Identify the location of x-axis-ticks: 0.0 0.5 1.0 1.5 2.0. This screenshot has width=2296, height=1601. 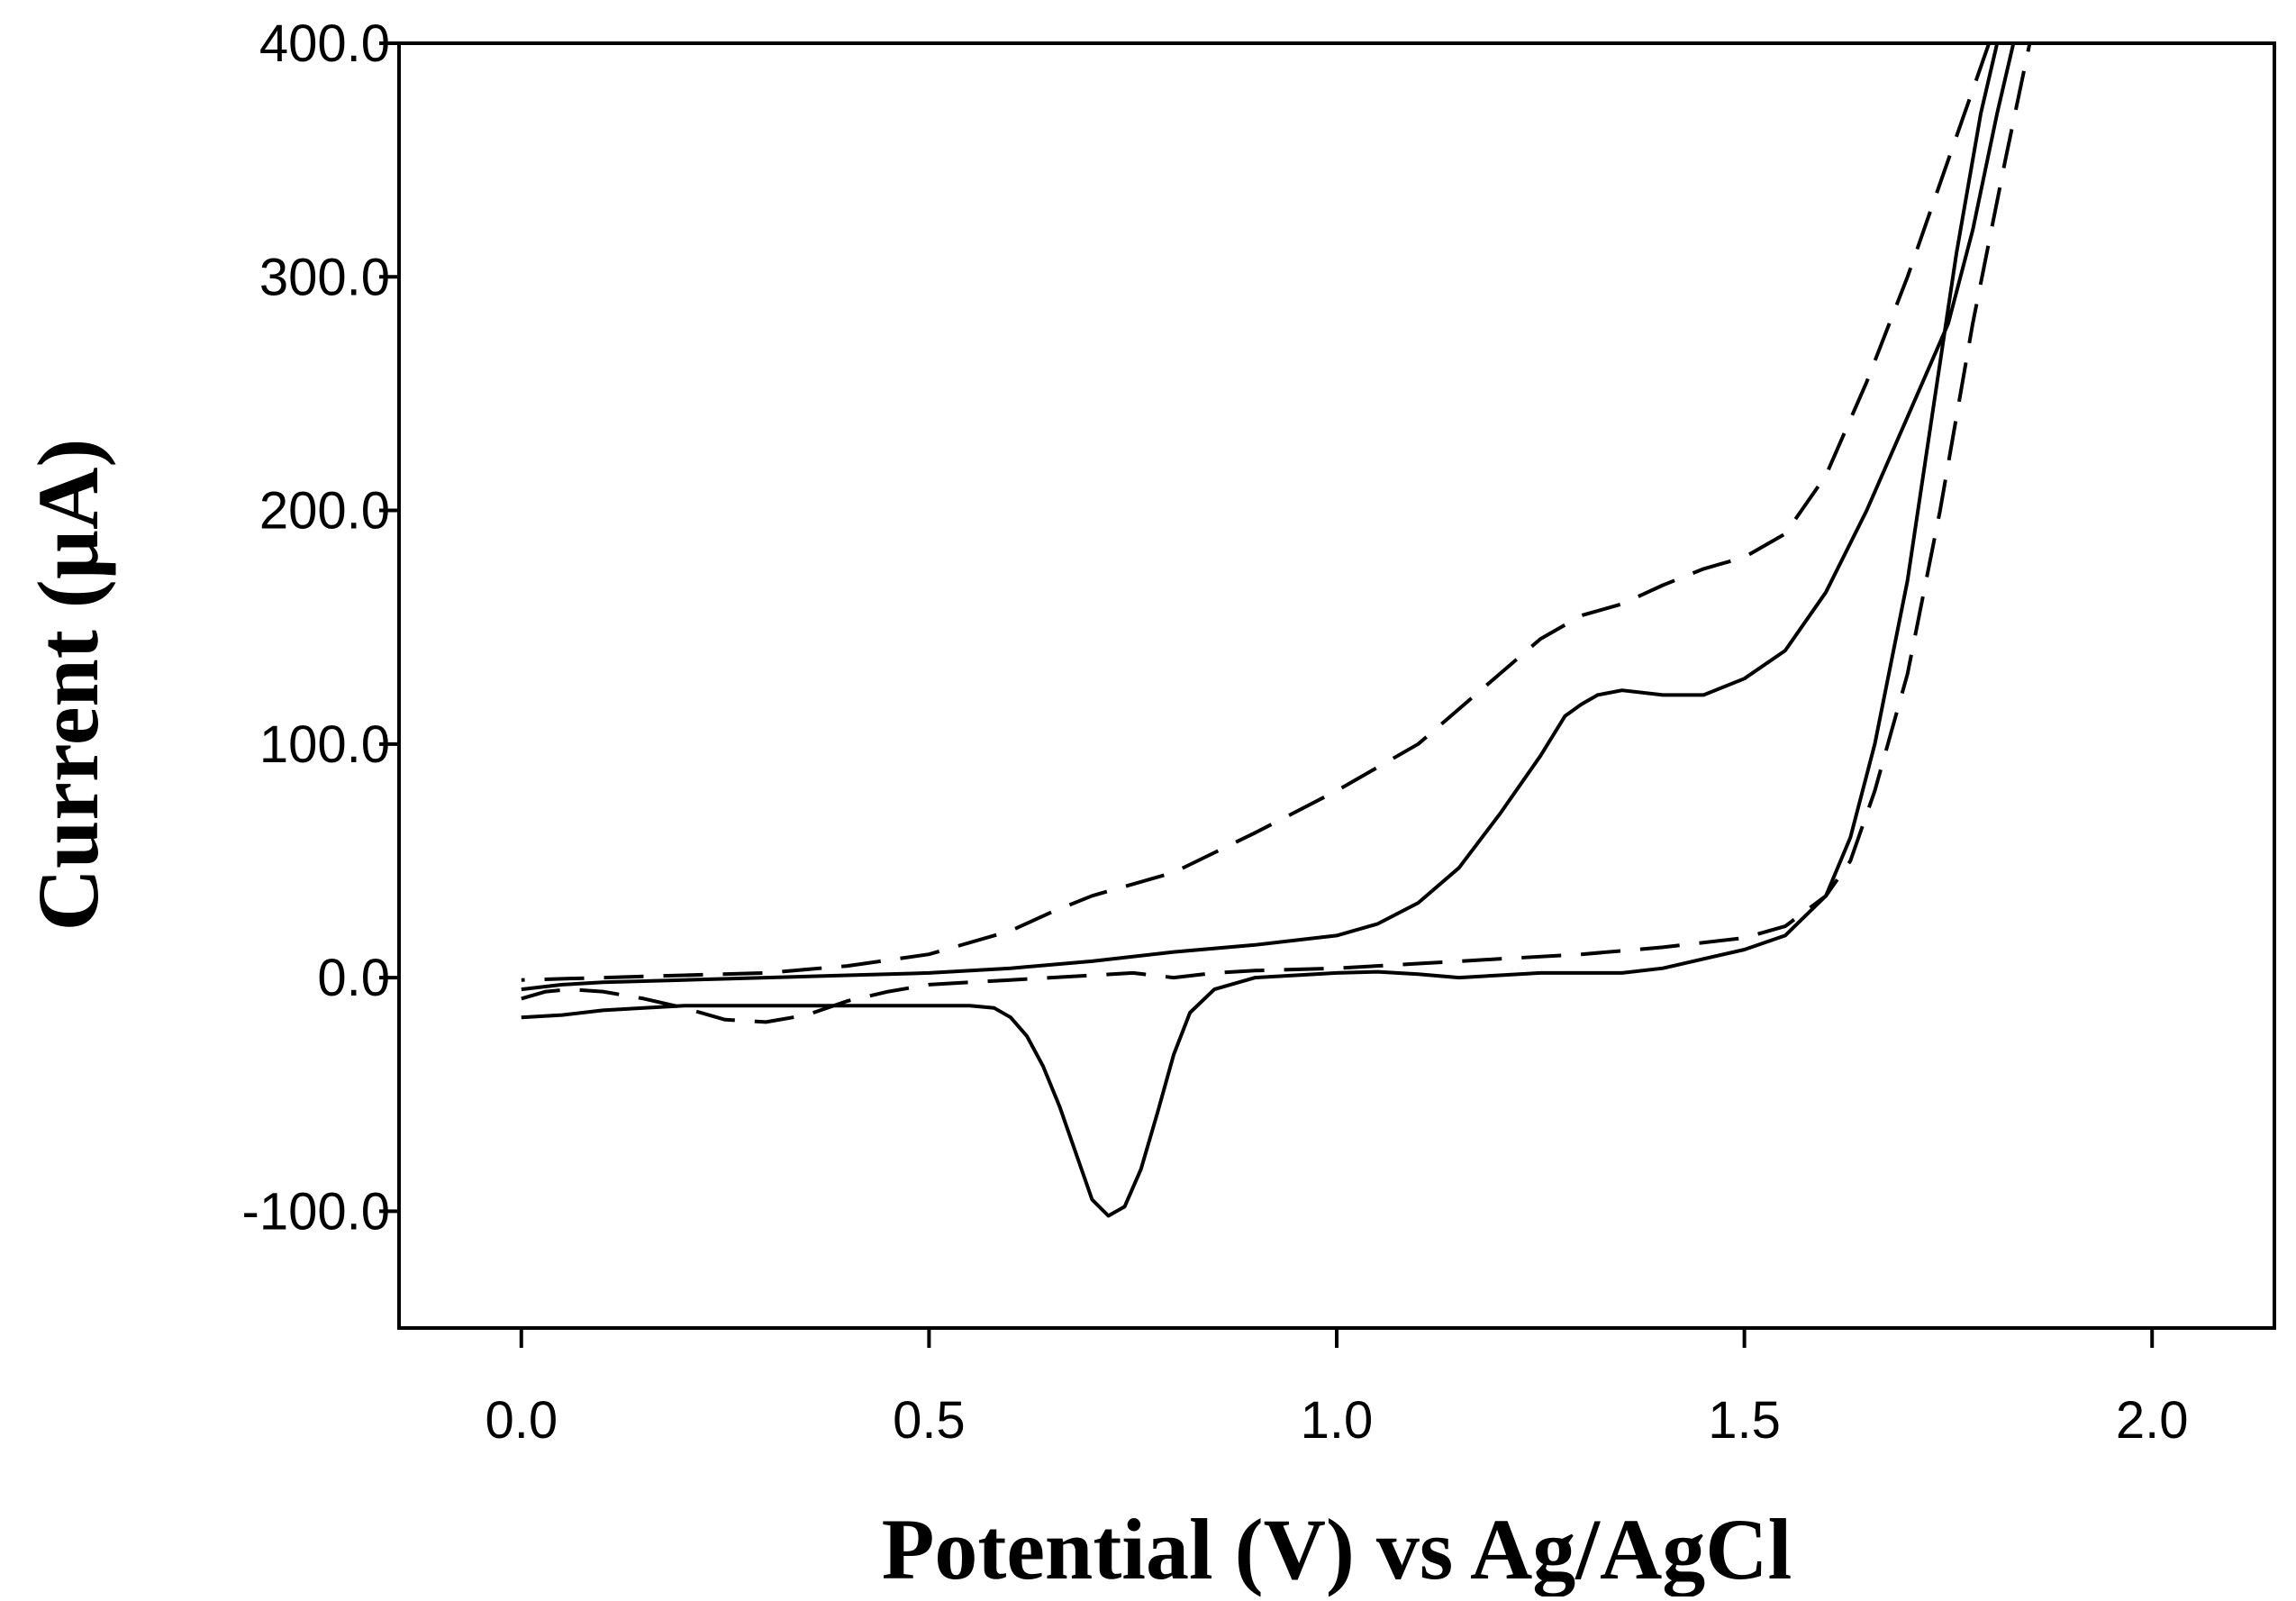
(1337, 1389).